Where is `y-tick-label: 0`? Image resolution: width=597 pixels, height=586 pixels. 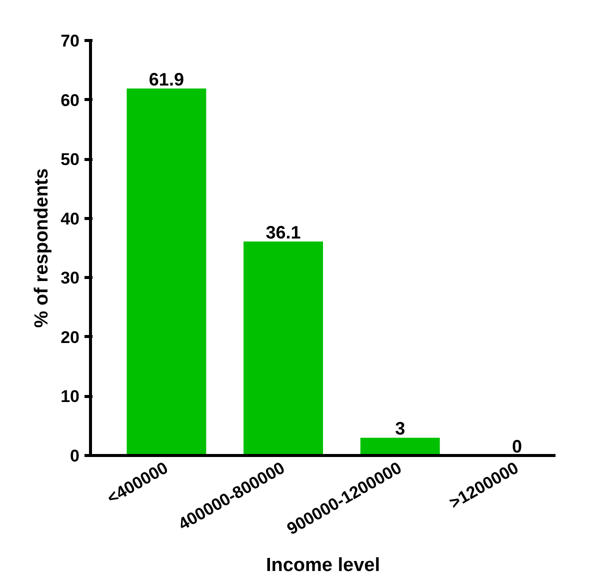
y-tick-label: 0 is located at coordinates (75, 456).